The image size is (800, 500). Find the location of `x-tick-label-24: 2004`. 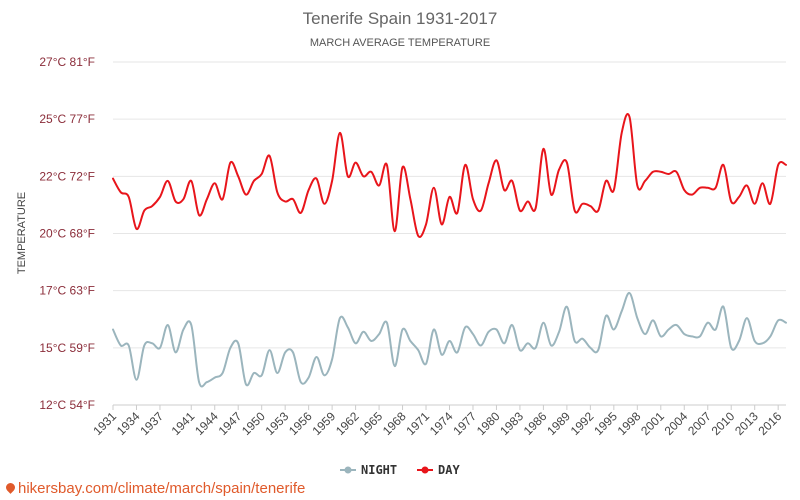

x-tick-label-24: 2004 is located at coordinates (676, 423).